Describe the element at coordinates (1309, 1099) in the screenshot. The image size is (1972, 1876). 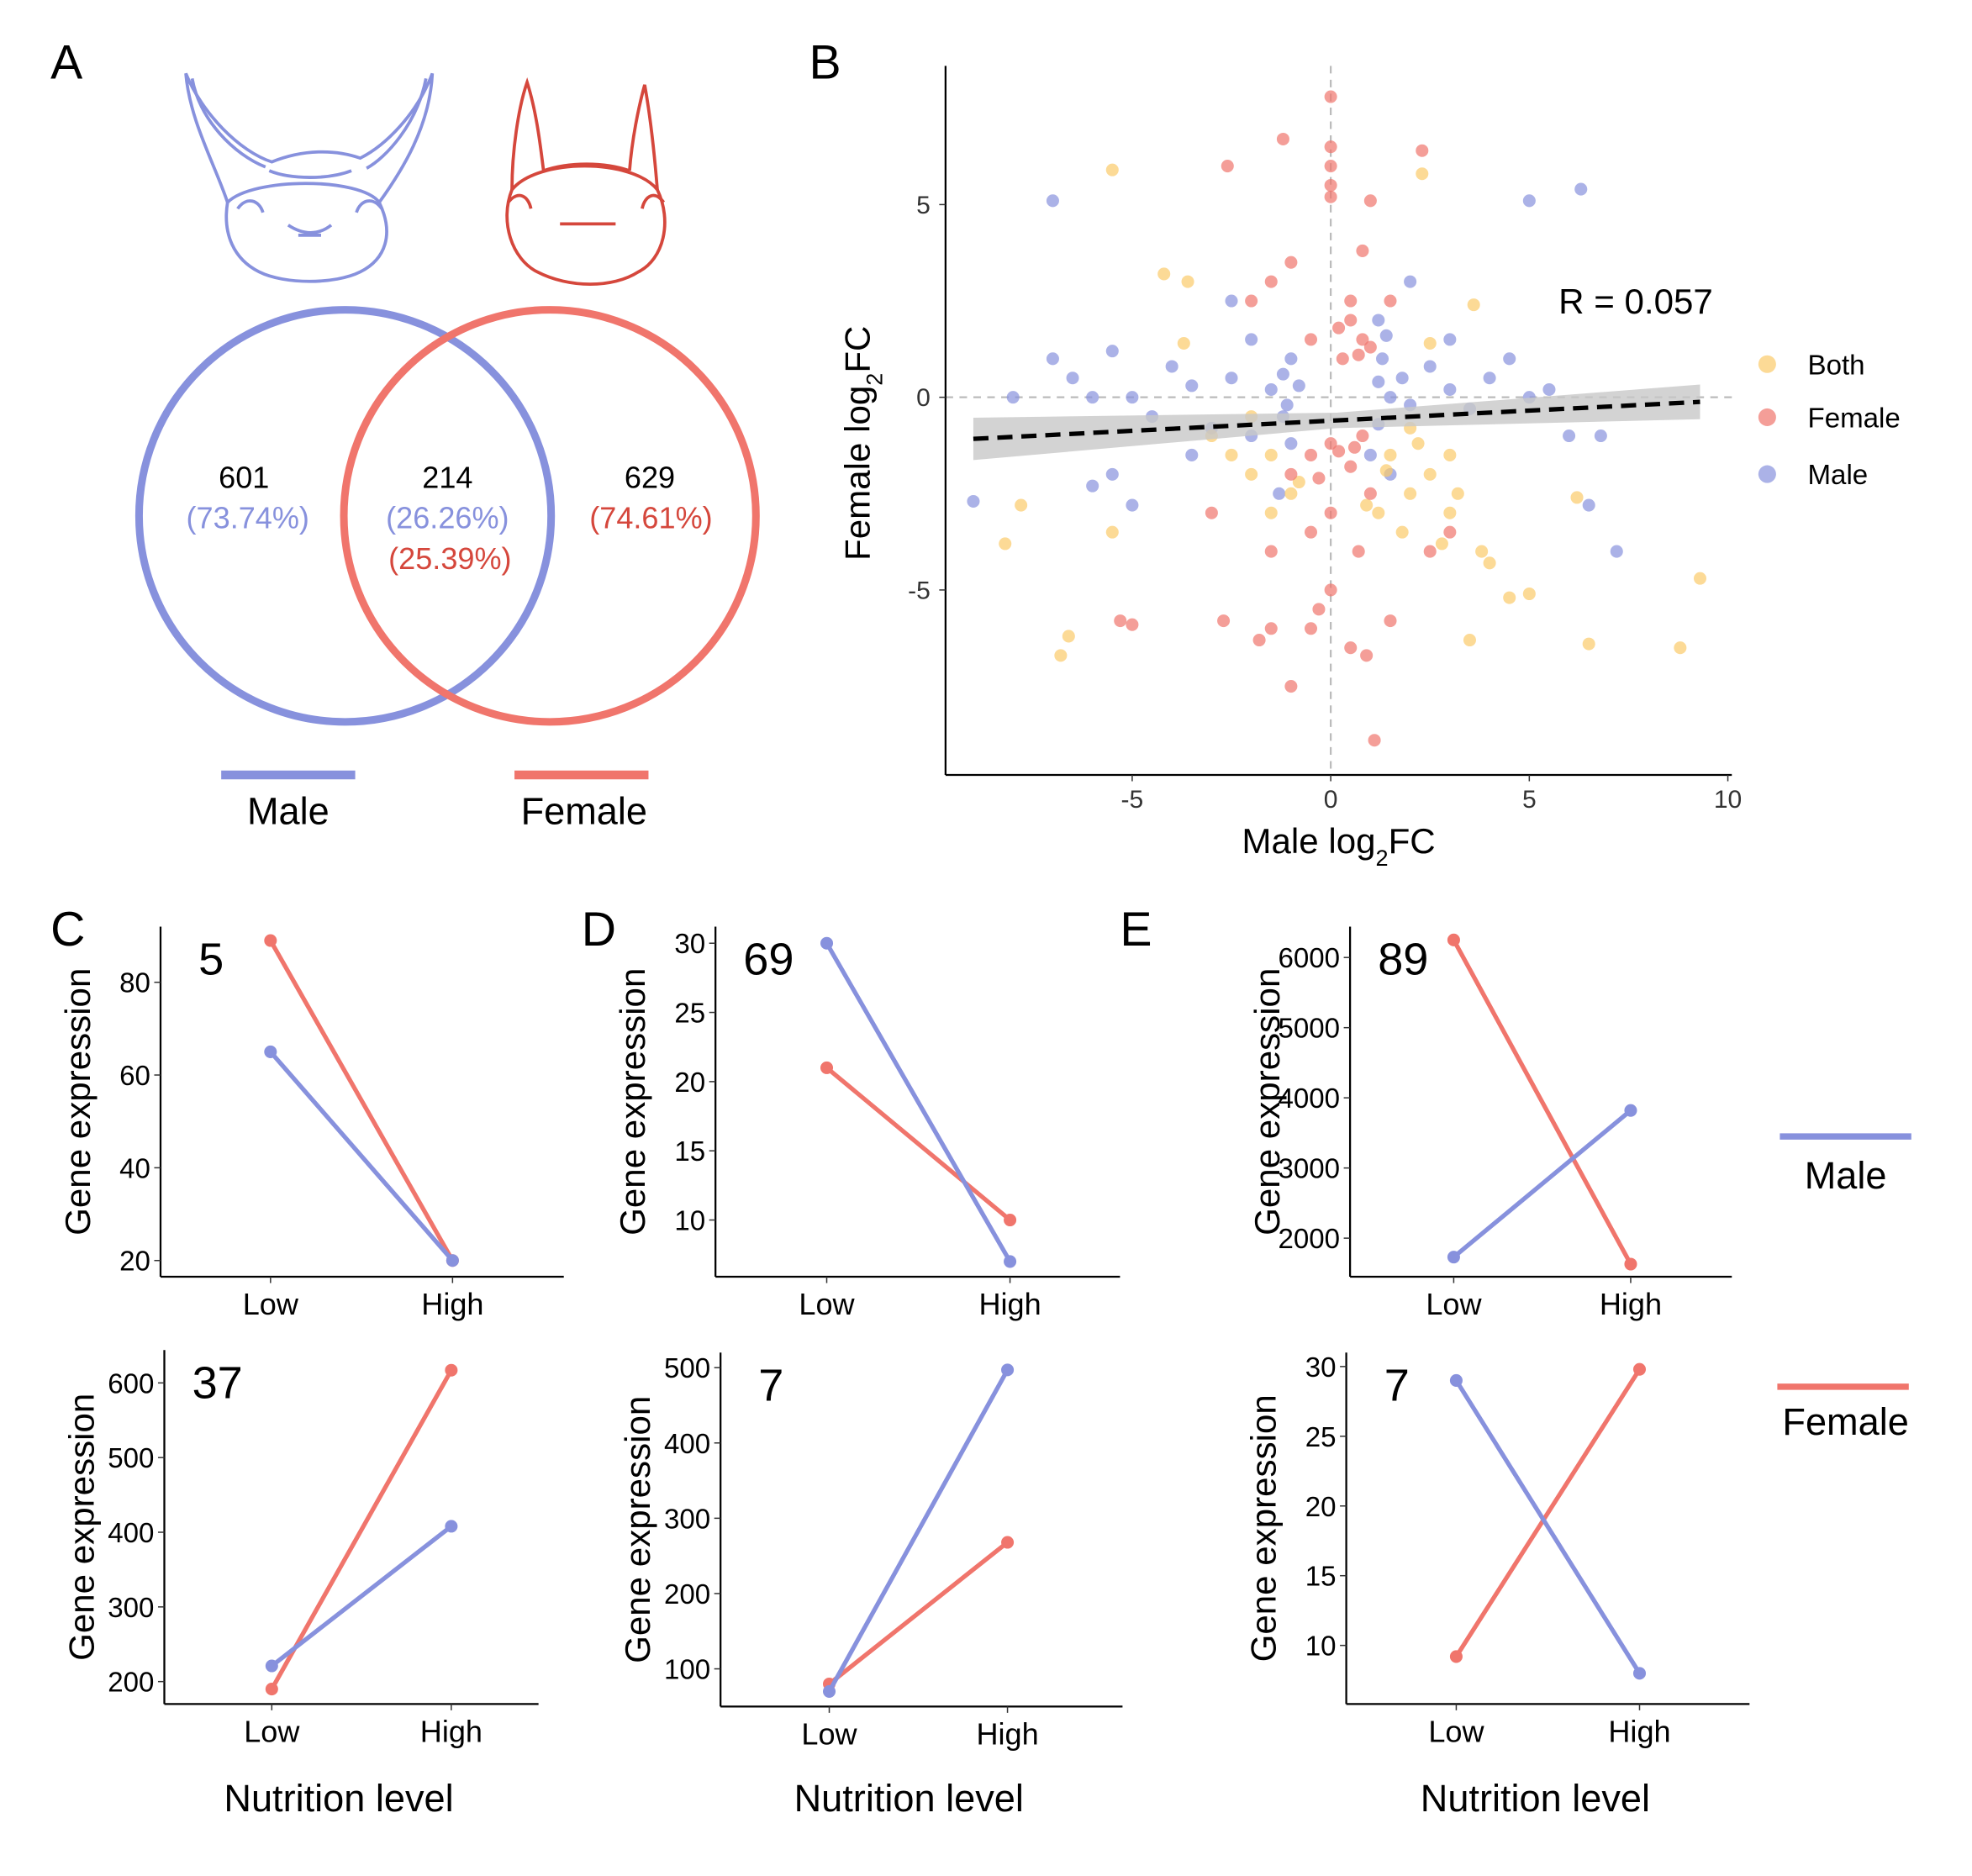
I see `y-tick-label: 4000` at that location.